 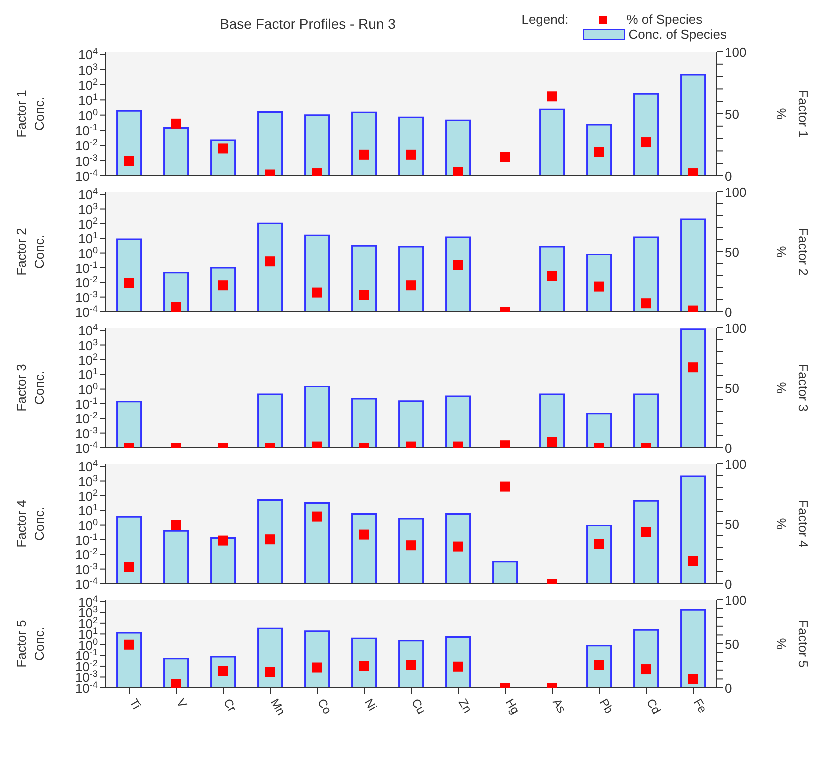 What do you see at coordinates (278, 707) in the screenshot?
I see `x-tick-label: Mn` at bounding box center [278, 707].